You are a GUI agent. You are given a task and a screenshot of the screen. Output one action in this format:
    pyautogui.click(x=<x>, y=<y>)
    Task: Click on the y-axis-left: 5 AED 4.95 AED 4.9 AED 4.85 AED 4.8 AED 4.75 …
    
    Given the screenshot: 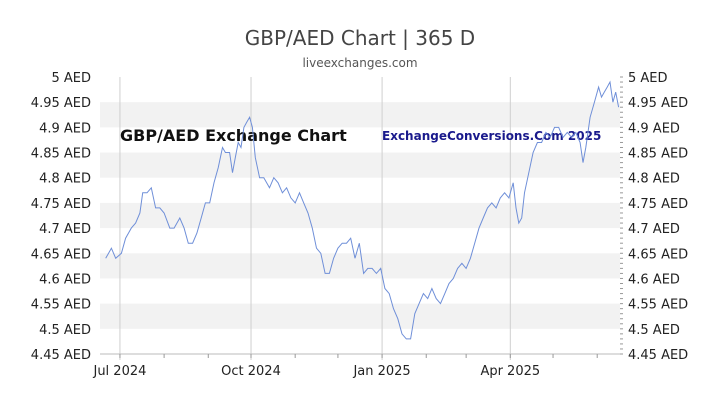 What is the action you would take?
    pyautogui.click(x=61, y=217)
    